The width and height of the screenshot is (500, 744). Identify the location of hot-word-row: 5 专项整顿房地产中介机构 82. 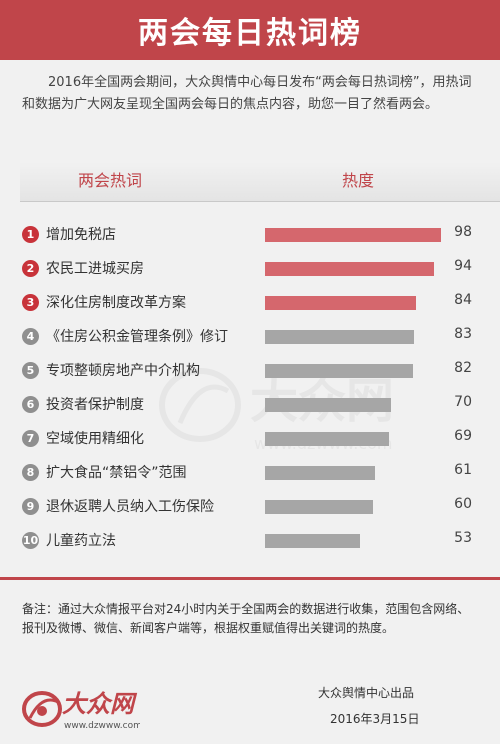
(250, 371).